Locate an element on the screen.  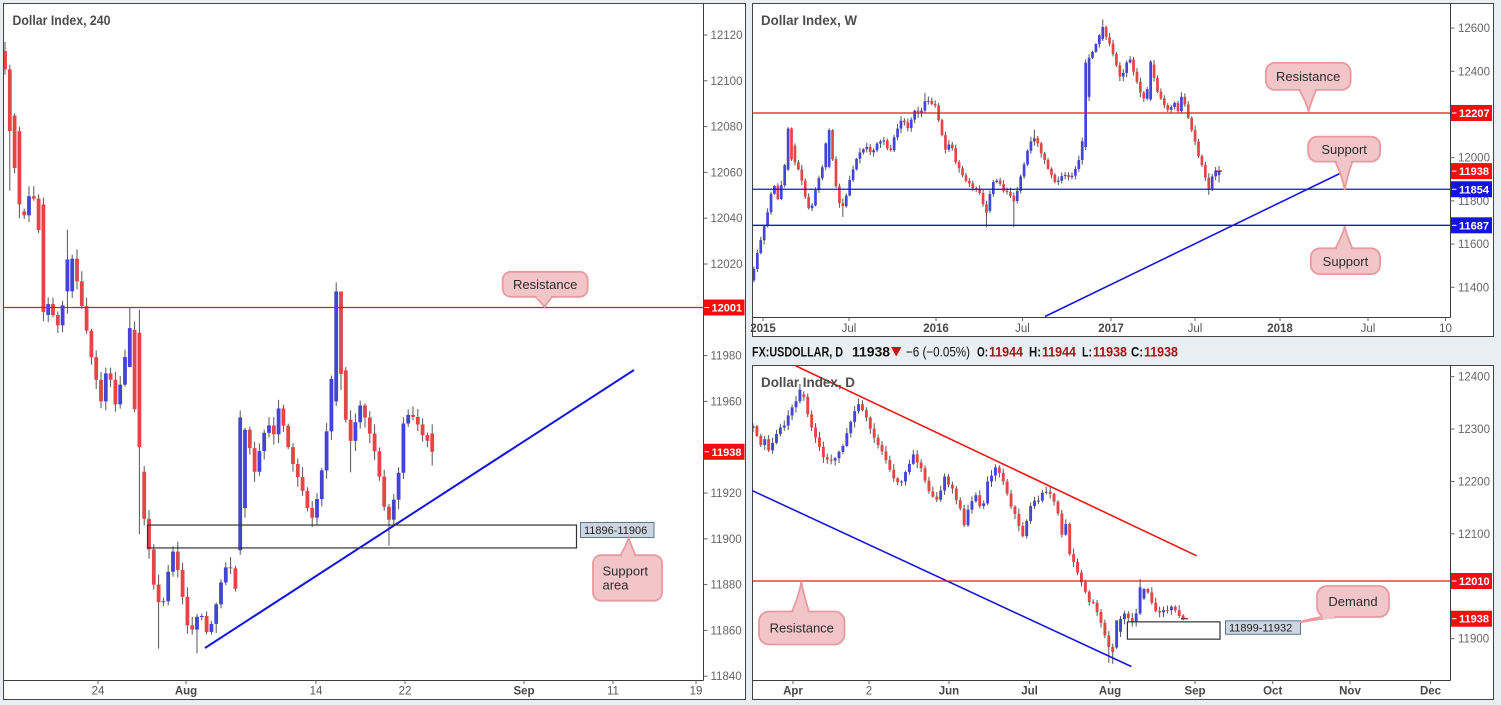
svg-text: 24 is located at coordinates (98, 692).